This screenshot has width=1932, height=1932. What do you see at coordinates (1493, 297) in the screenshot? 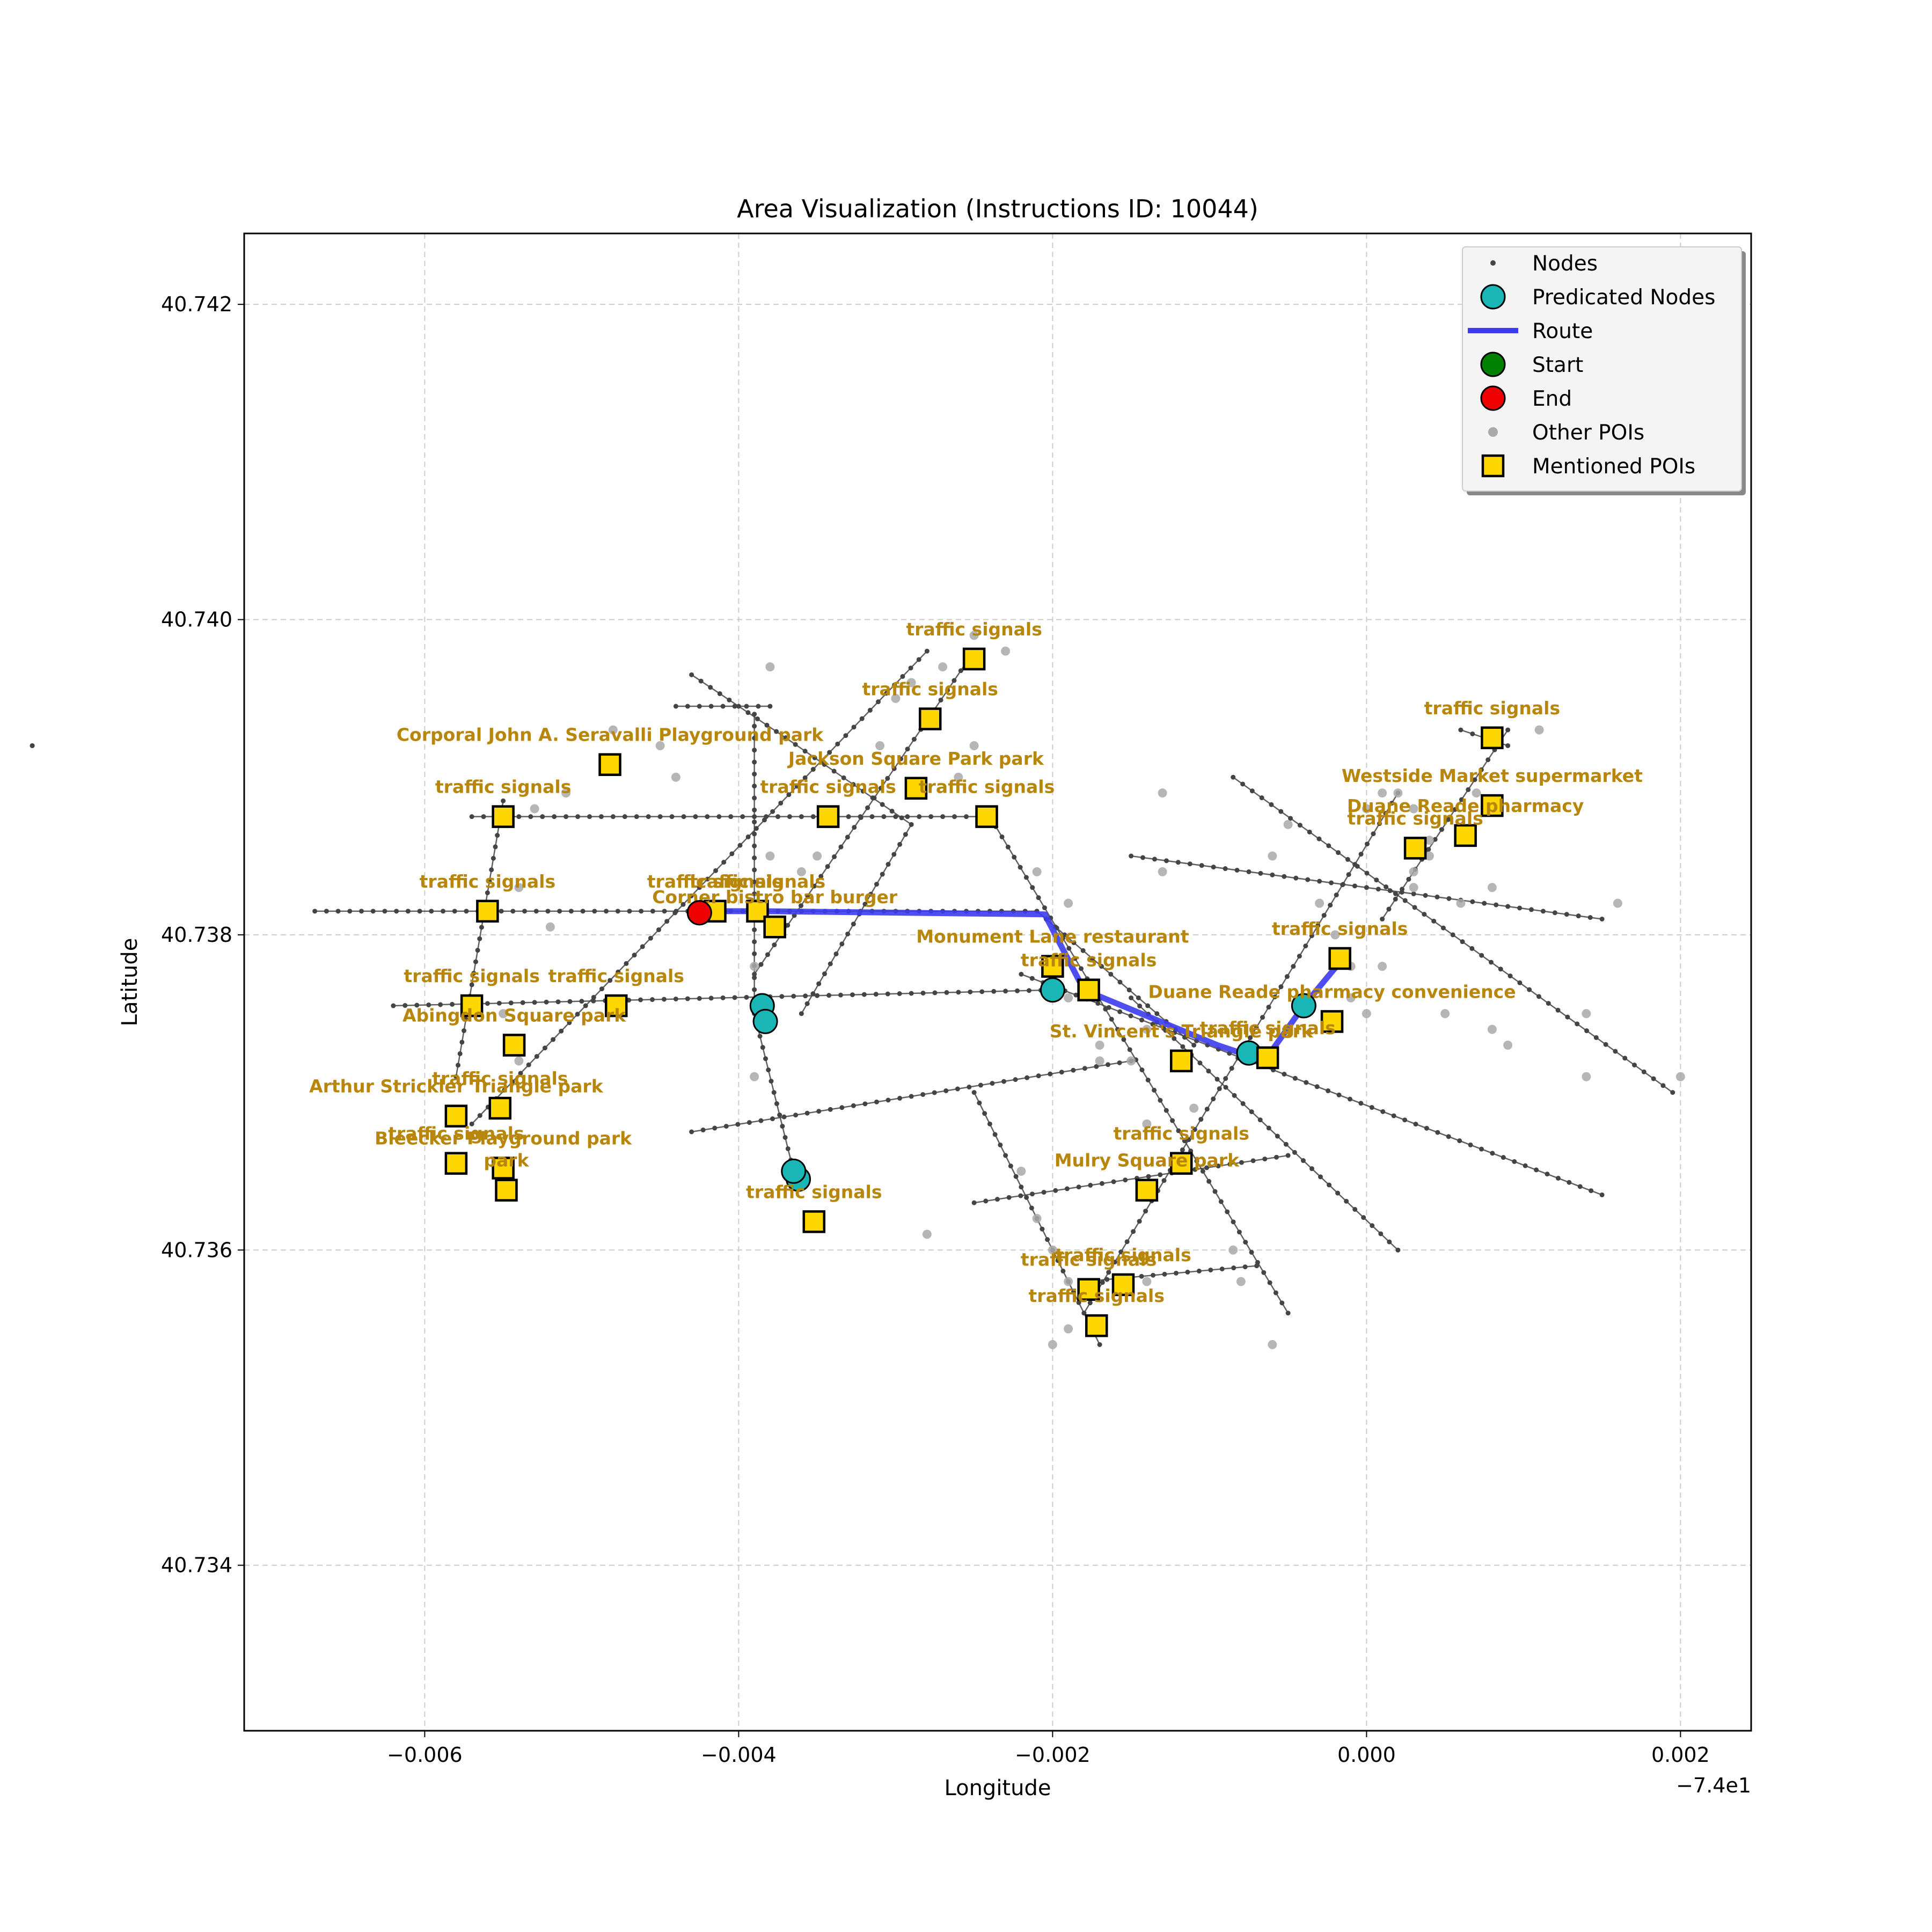
I see `legend-swatch-predicated` at bounding box center [1493, 297].